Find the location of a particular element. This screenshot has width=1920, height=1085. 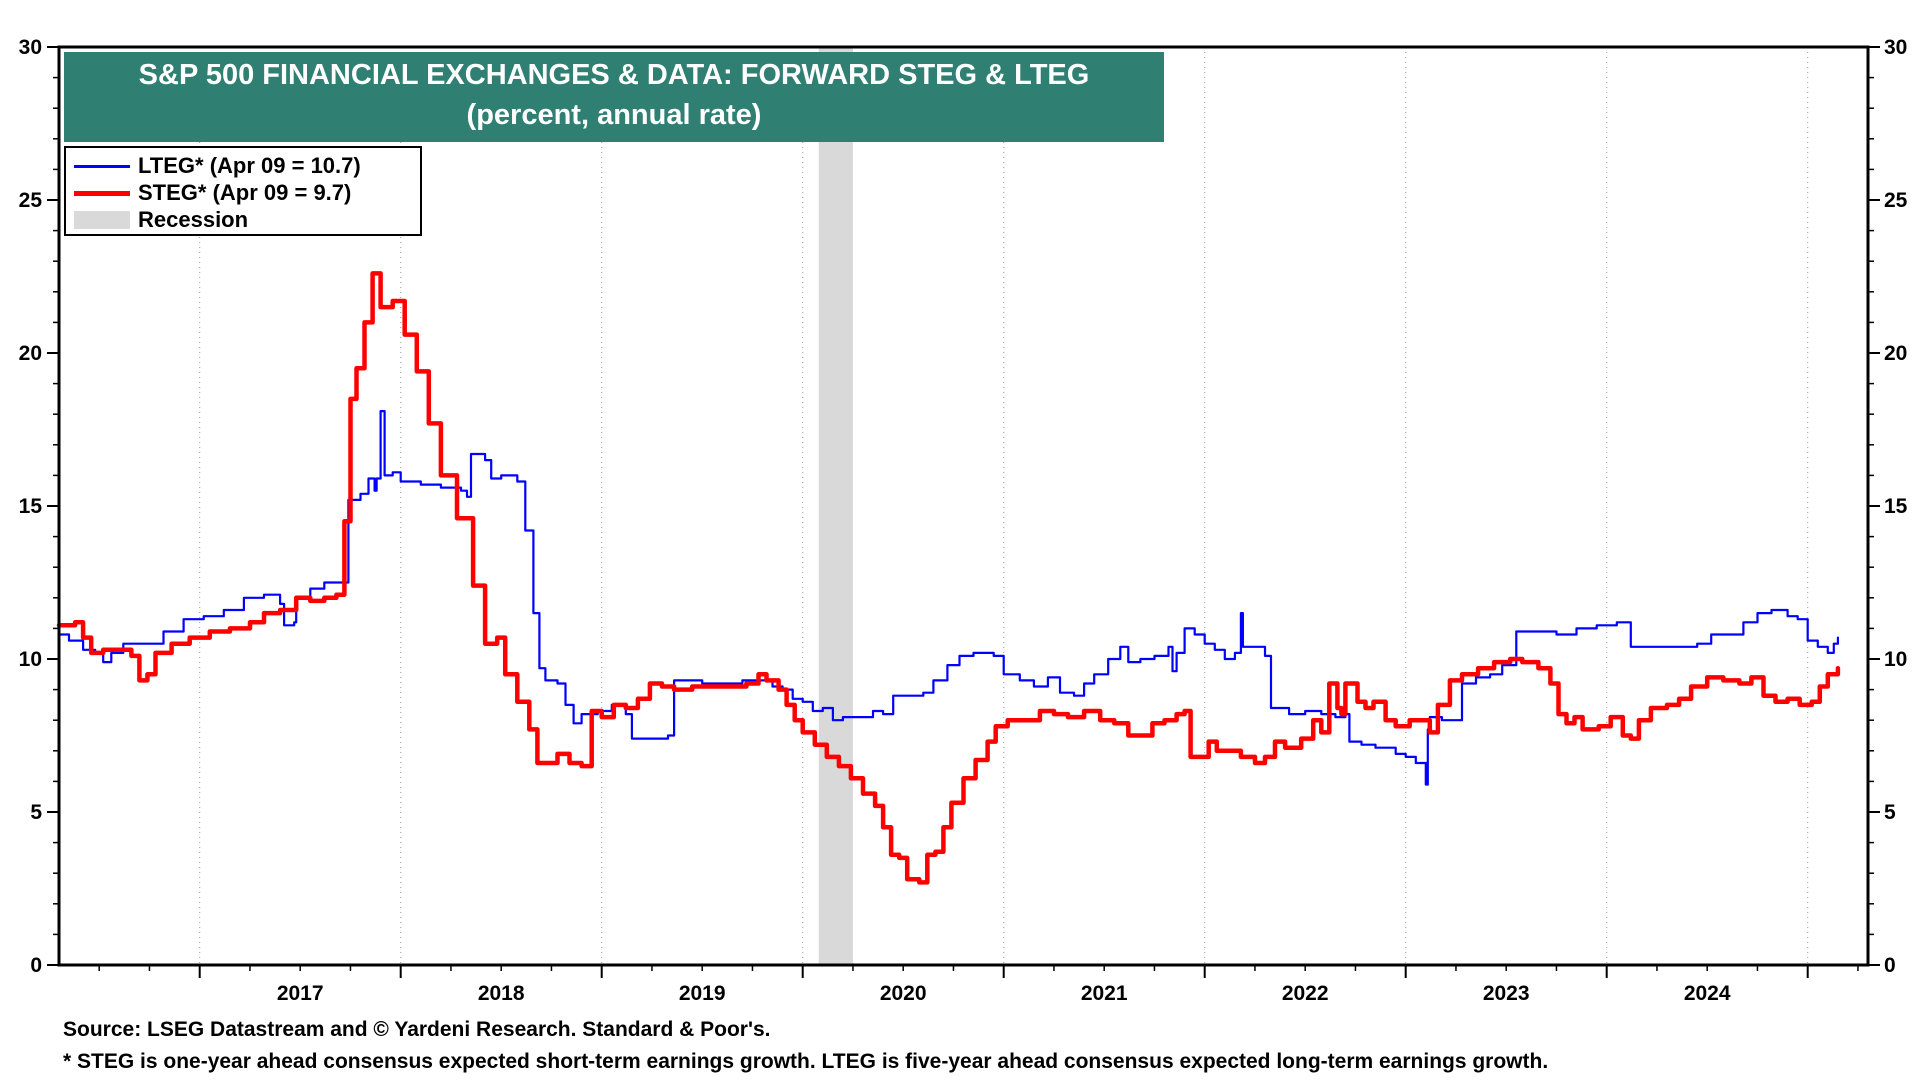

y-tick-label-right: 10 is located at coordinates (1895, 659).